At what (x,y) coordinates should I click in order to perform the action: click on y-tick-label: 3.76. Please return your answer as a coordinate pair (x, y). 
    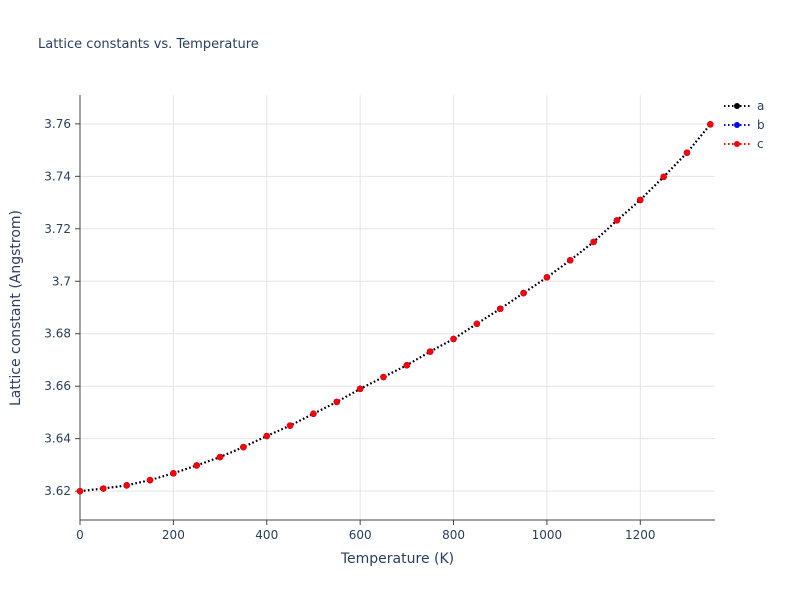
    Looking at the image, I should click on (57, 124).